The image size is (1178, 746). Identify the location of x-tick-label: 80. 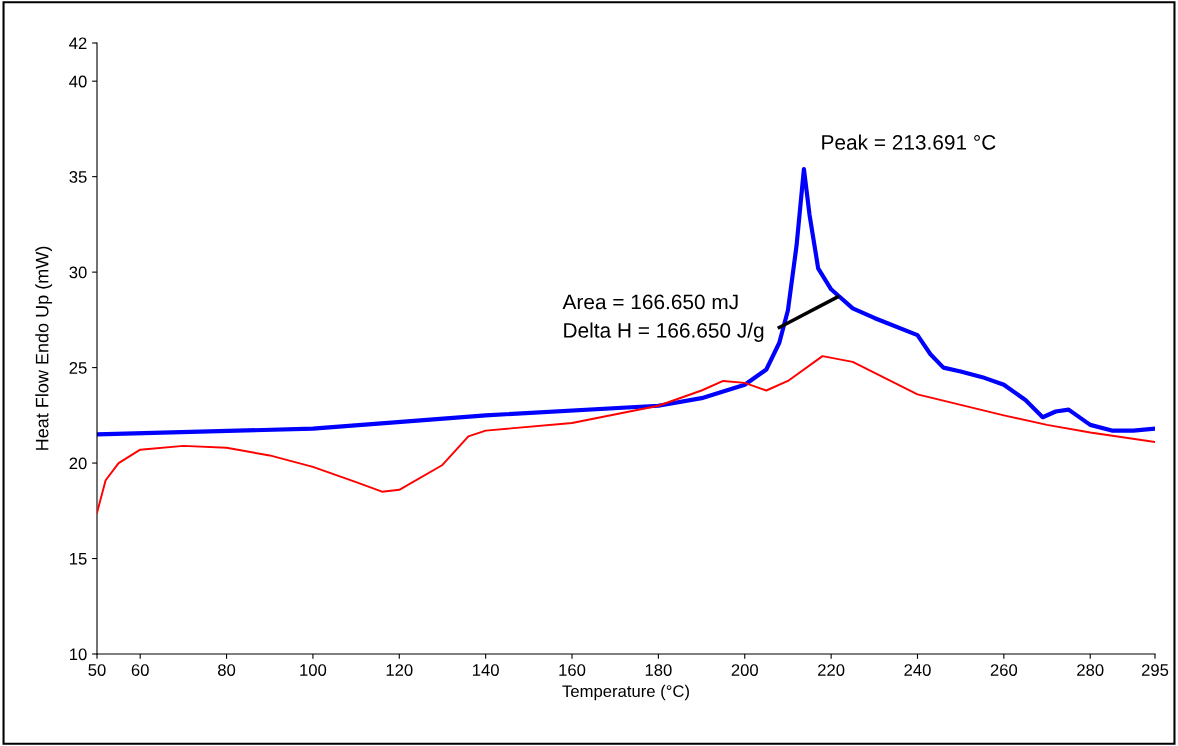
(227, 670).